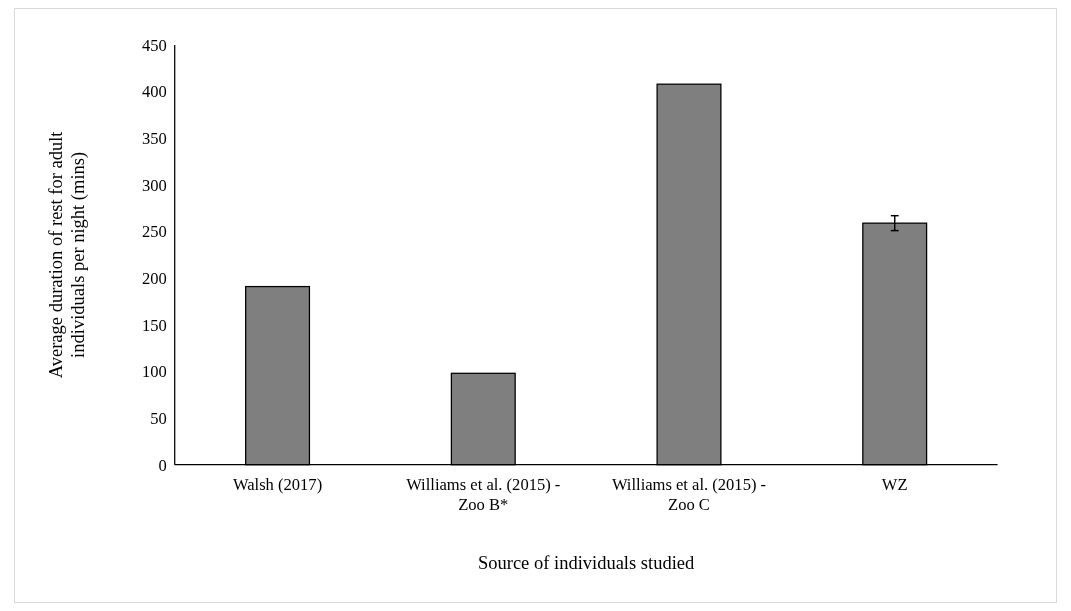  What do you see at coordinates (154, 325) in the screenshot?
I see `y-tick-label: 150` at bounding box center [154, 325].